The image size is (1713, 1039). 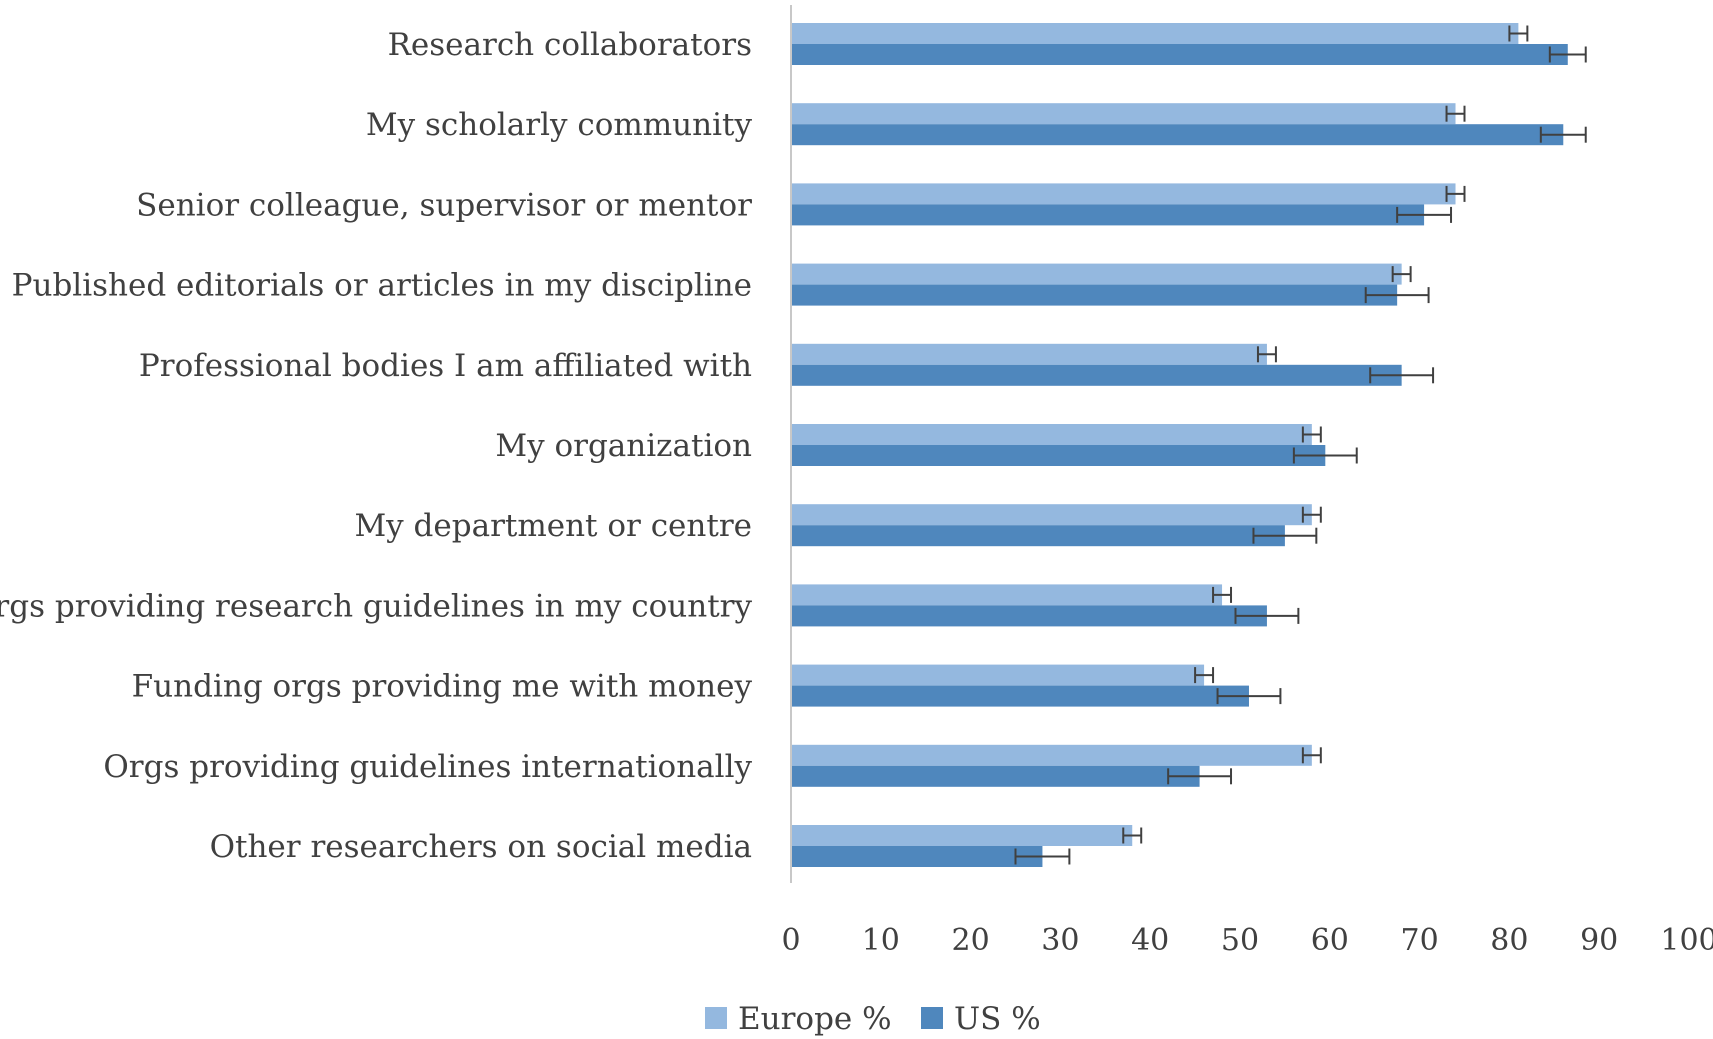 What do you see at coordinates (716, 1018) in the screenshot?
I see `legend-swatch-europe` at bounding box center [716, 1018].